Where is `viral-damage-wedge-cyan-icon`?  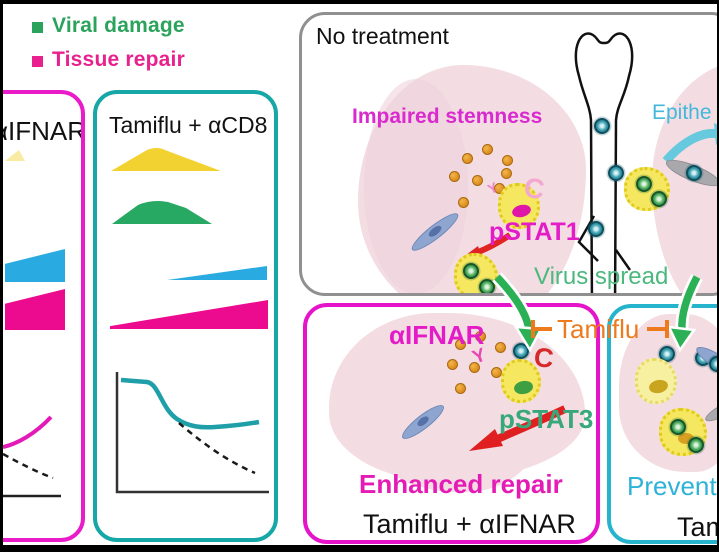
viral-damage-wedge-cyan-icon is located at coordinates (35, 265).